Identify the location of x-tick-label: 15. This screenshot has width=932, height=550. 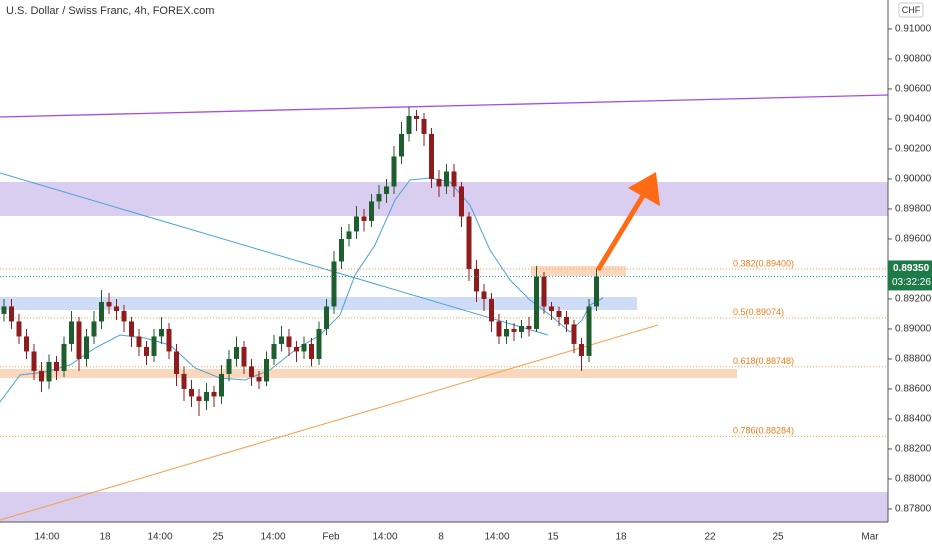
(553, 537).